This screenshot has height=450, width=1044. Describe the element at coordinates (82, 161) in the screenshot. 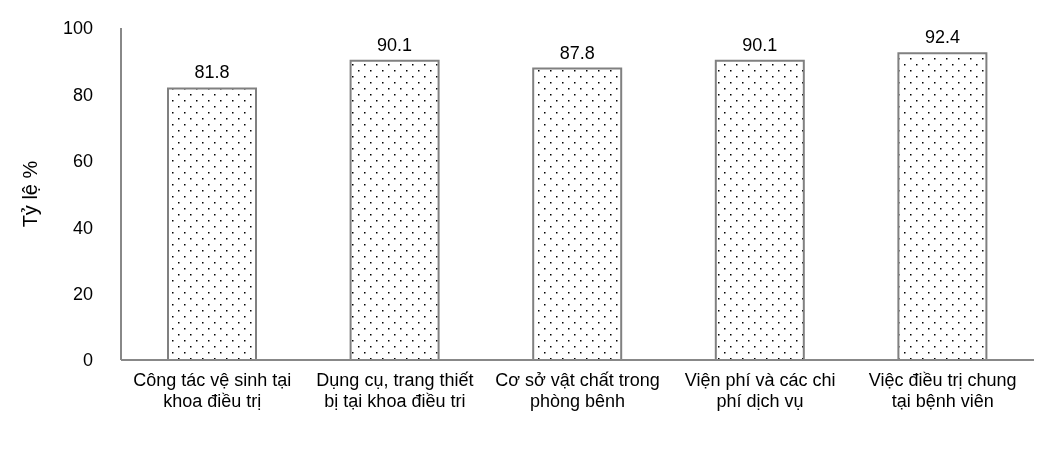

I see `y-tick-label: 60` at that location.